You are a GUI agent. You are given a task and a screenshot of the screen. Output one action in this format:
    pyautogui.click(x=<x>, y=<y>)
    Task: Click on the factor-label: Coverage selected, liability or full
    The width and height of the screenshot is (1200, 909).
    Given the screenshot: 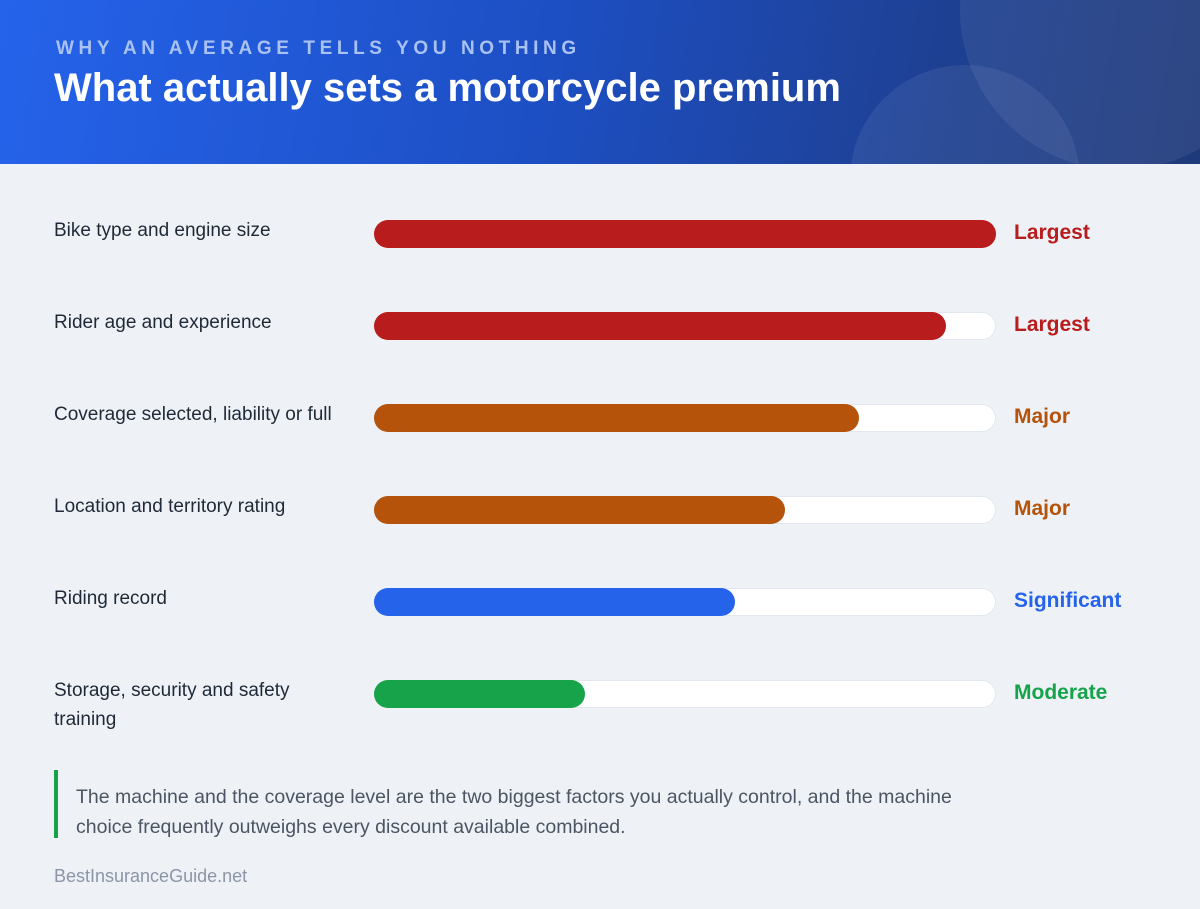 What is the action you would take?
    pyautogui.click(x=193, y=414)
    